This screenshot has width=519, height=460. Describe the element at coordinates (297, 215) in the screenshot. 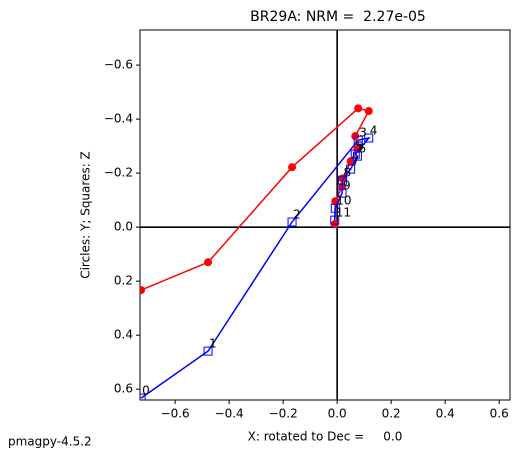

I see `point-label: 2` at that location.